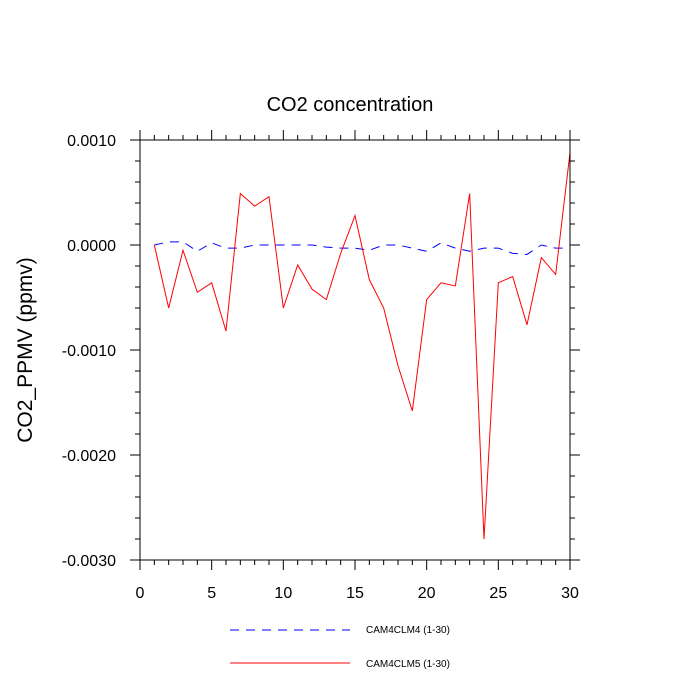 Image resolution: width=700 pixels, height=700 pixels. I want to click on legend: CAM4CLM4 (1-30) CAM4CLM5 (1-30), so click(340, 647).